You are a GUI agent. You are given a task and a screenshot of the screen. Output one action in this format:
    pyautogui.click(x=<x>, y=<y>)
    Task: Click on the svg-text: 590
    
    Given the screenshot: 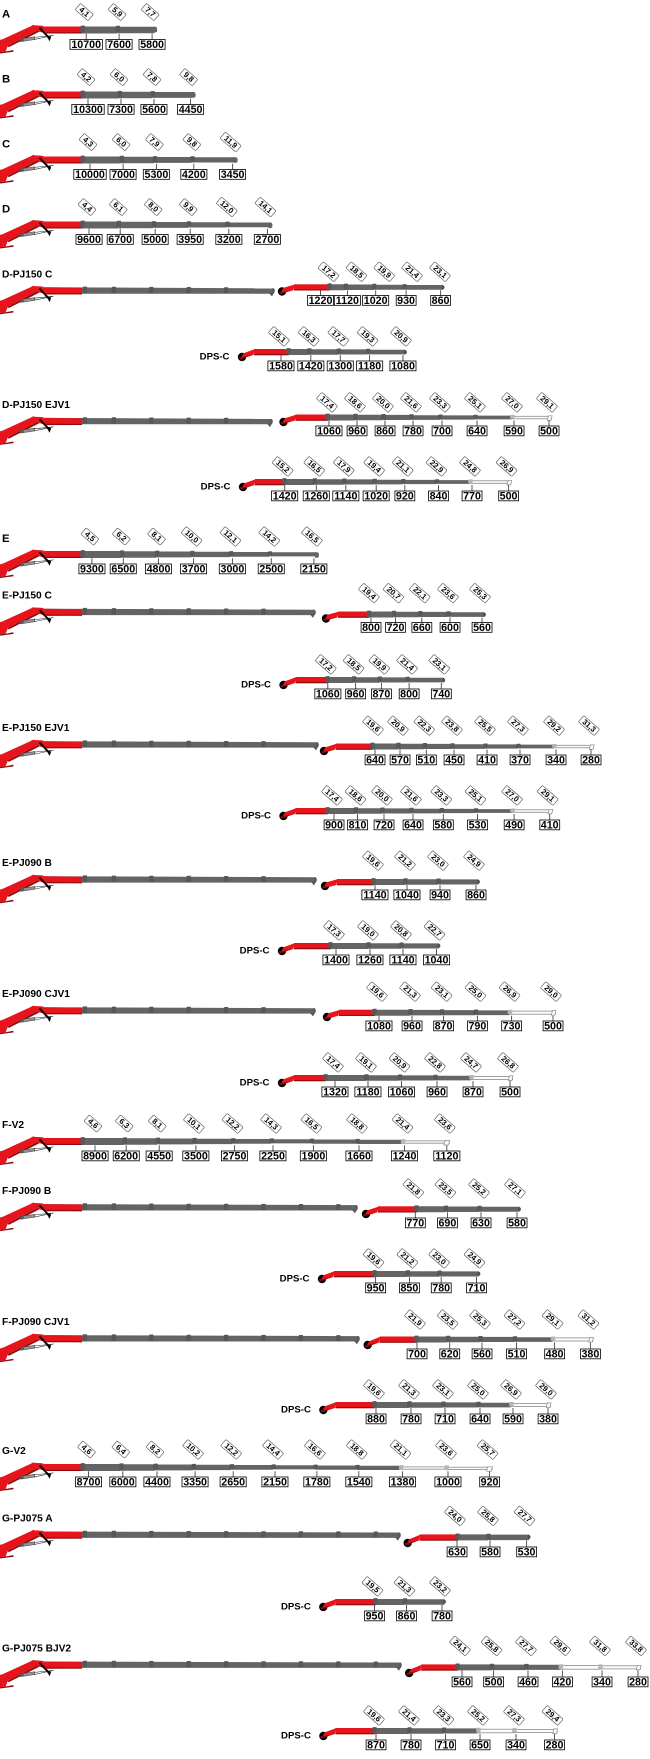 What is the action you would take?
    pyautogui.click(x=513, y=1419)
    